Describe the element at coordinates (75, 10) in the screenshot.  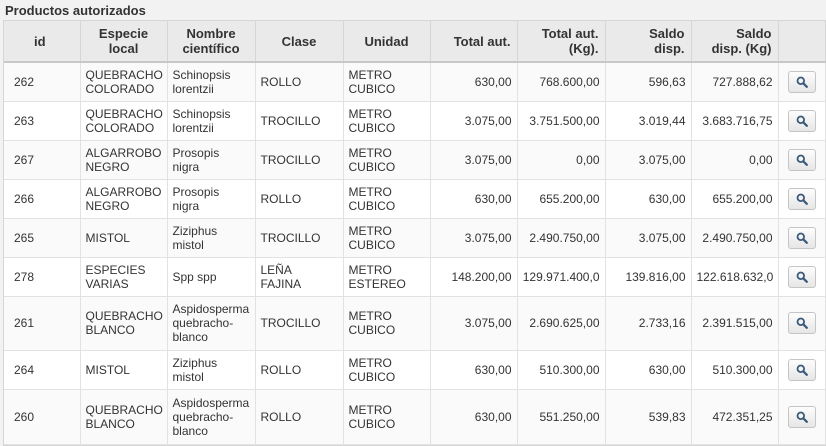
I see `panel-title: Productos autorizados` at that location.